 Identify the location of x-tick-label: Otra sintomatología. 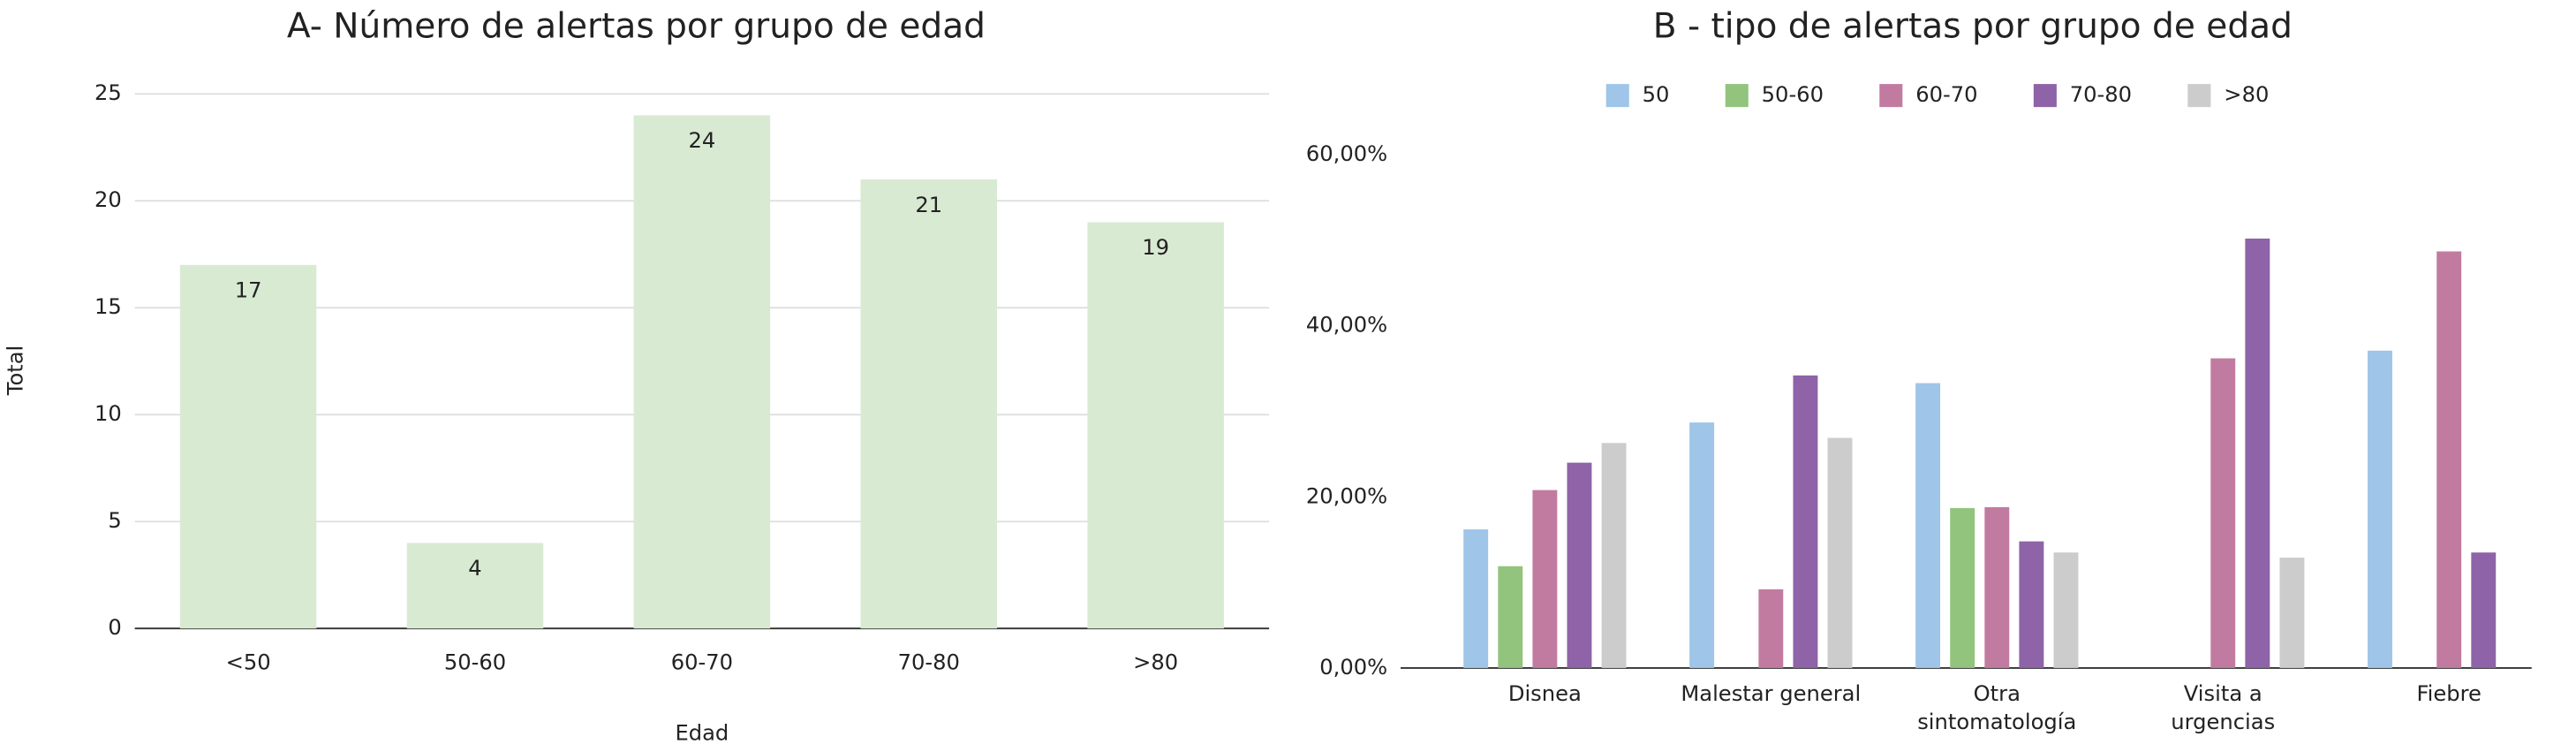
(1997, 709).